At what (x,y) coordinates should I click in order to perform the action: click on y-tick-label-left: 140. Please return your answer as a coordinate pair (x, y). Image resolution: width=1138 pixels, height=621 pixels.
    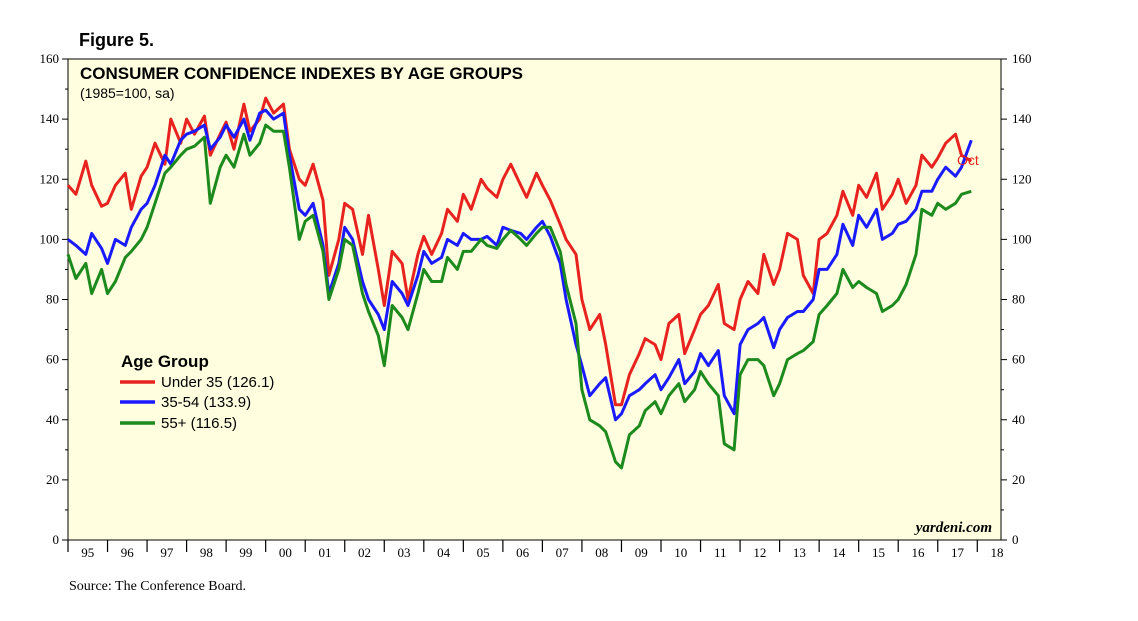
    Looking at the image, I should click on (50, 118).